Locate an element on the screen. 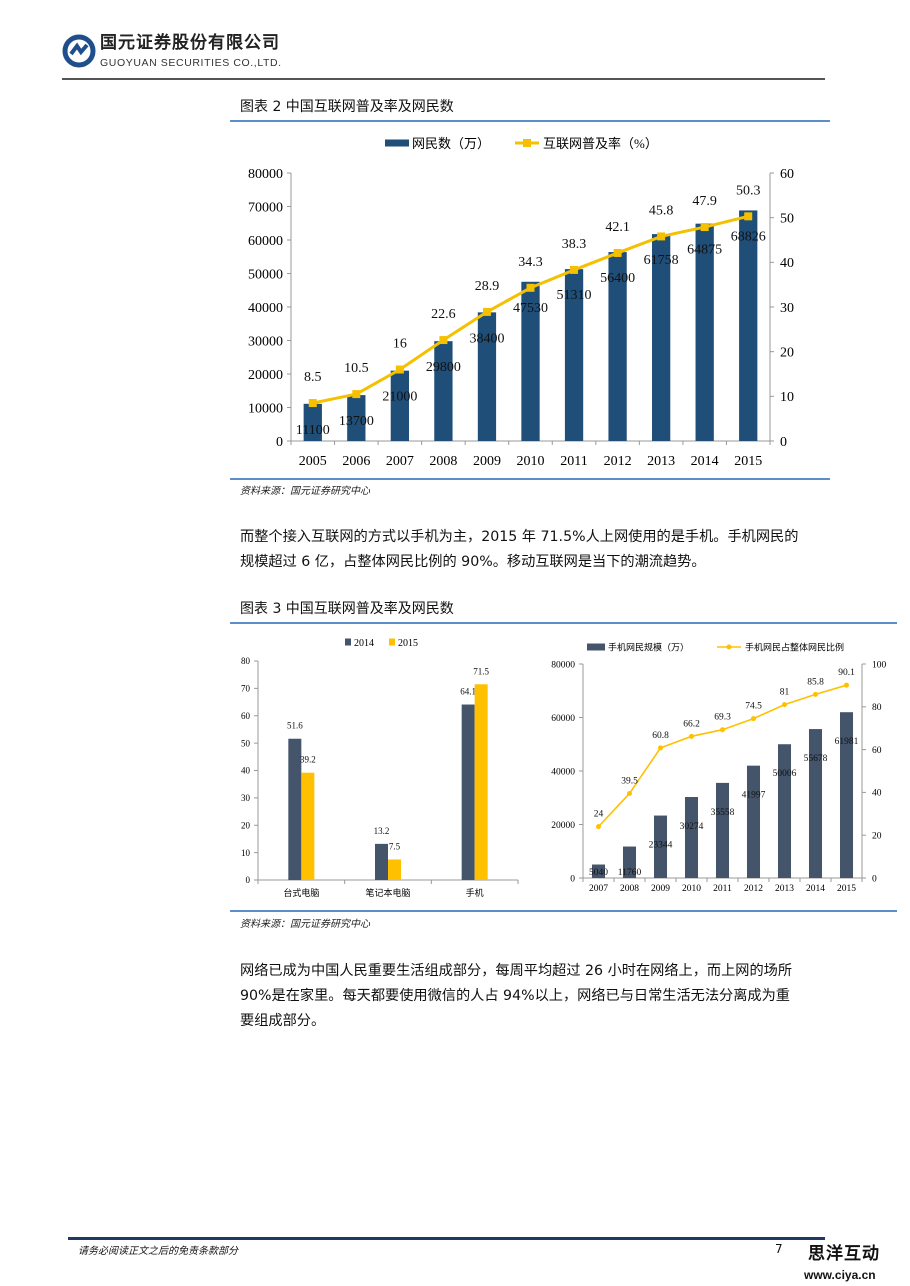 The image size is (910, 1286). y-tick-label: 30 is located at coordinates (246, 798).